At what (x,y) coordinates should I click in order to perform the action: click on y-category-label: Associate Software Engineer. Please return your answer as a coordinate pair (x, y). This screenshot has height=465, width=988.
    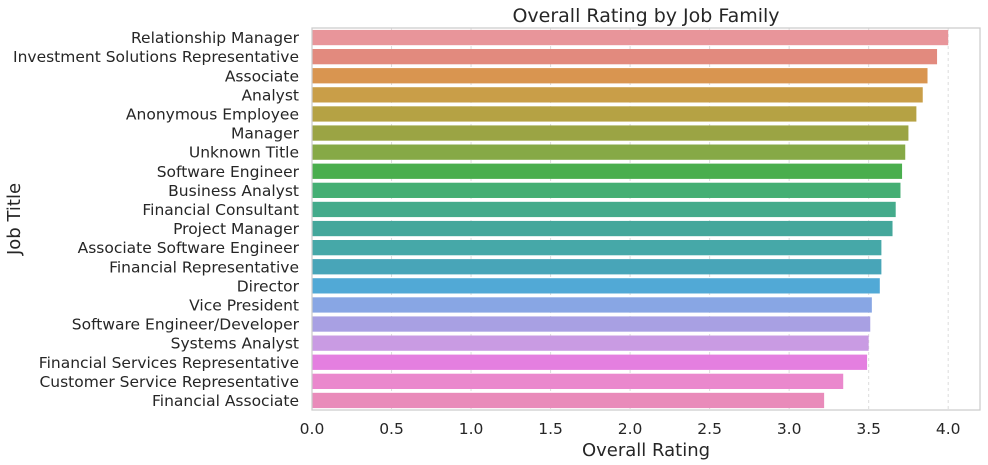
    Looking at the image, I should click on (189, 248).